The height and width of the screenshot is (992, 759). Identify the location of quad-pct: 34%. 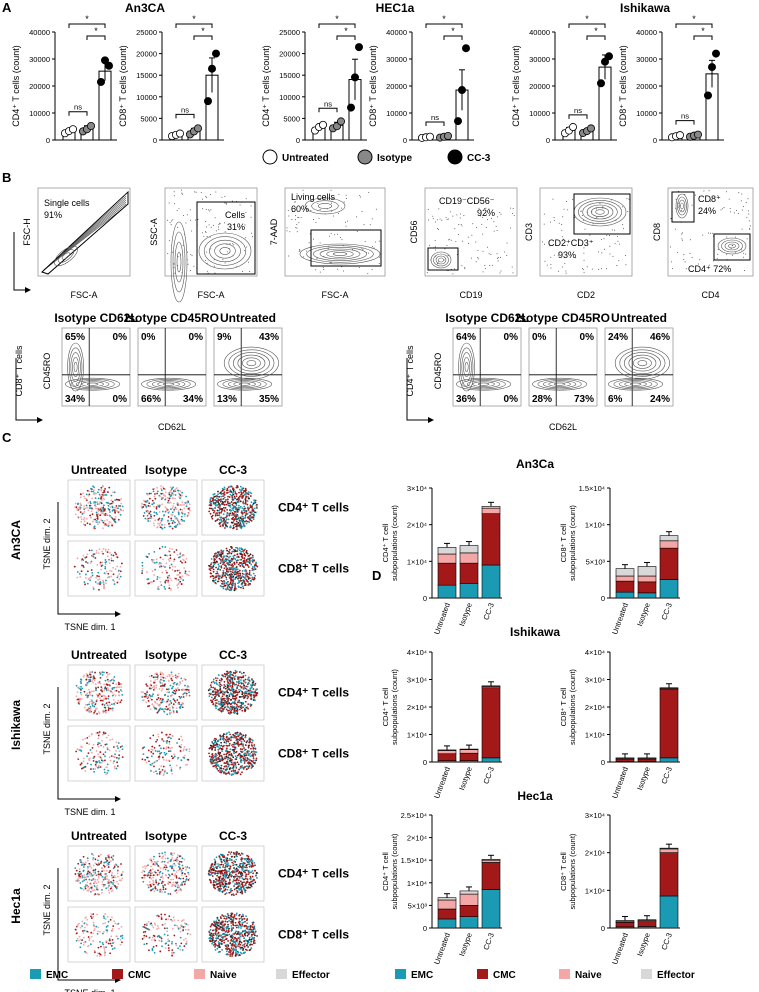
(75, 399).